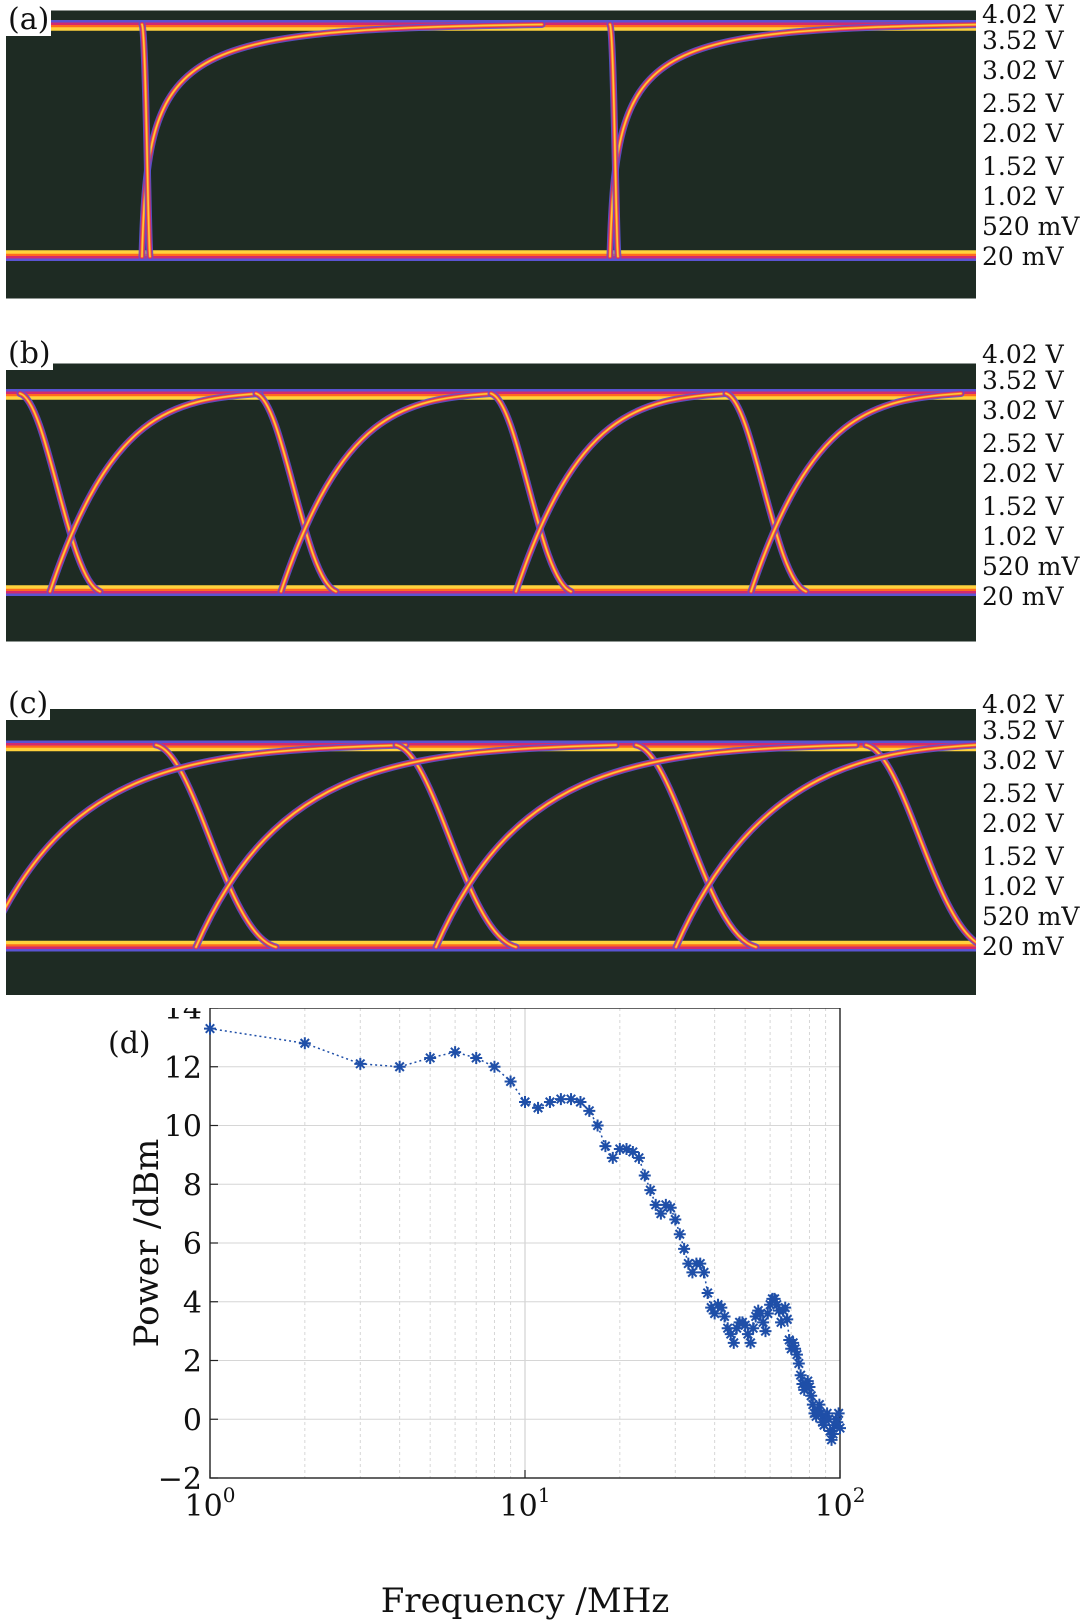  Describe the element at coordinates (192, 1244) in the screenshot. I see `y-tick-label: 6` at that location.